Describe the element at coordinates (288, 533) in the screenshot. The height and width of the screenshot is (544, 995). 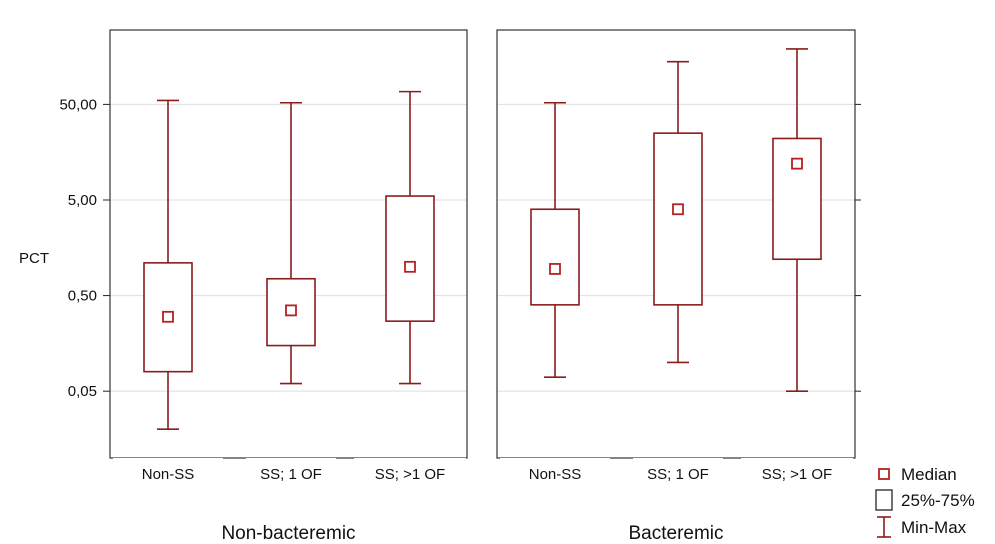
I see `panel-title: Non-bacteremic` at that location.